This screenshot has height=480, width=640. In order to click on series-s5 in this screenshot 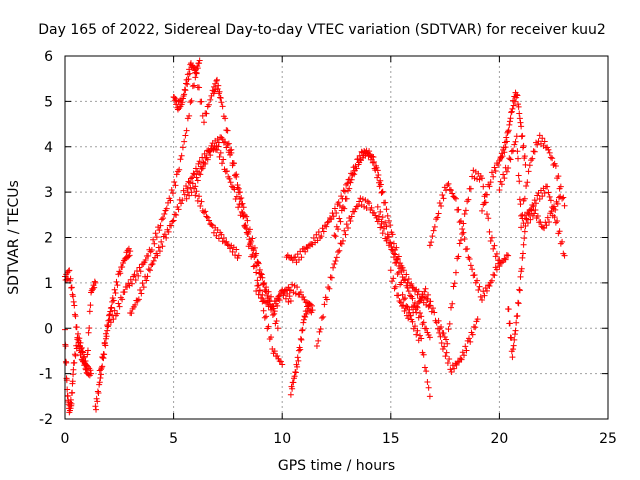, I will do `click(204, 237)`.